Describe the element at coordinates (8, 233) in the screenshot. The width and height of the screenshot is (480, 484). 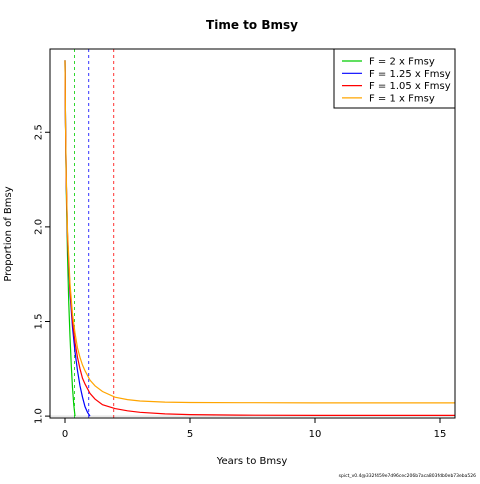
I see `y-axis-label: Proportion of Bmsy` at that location.